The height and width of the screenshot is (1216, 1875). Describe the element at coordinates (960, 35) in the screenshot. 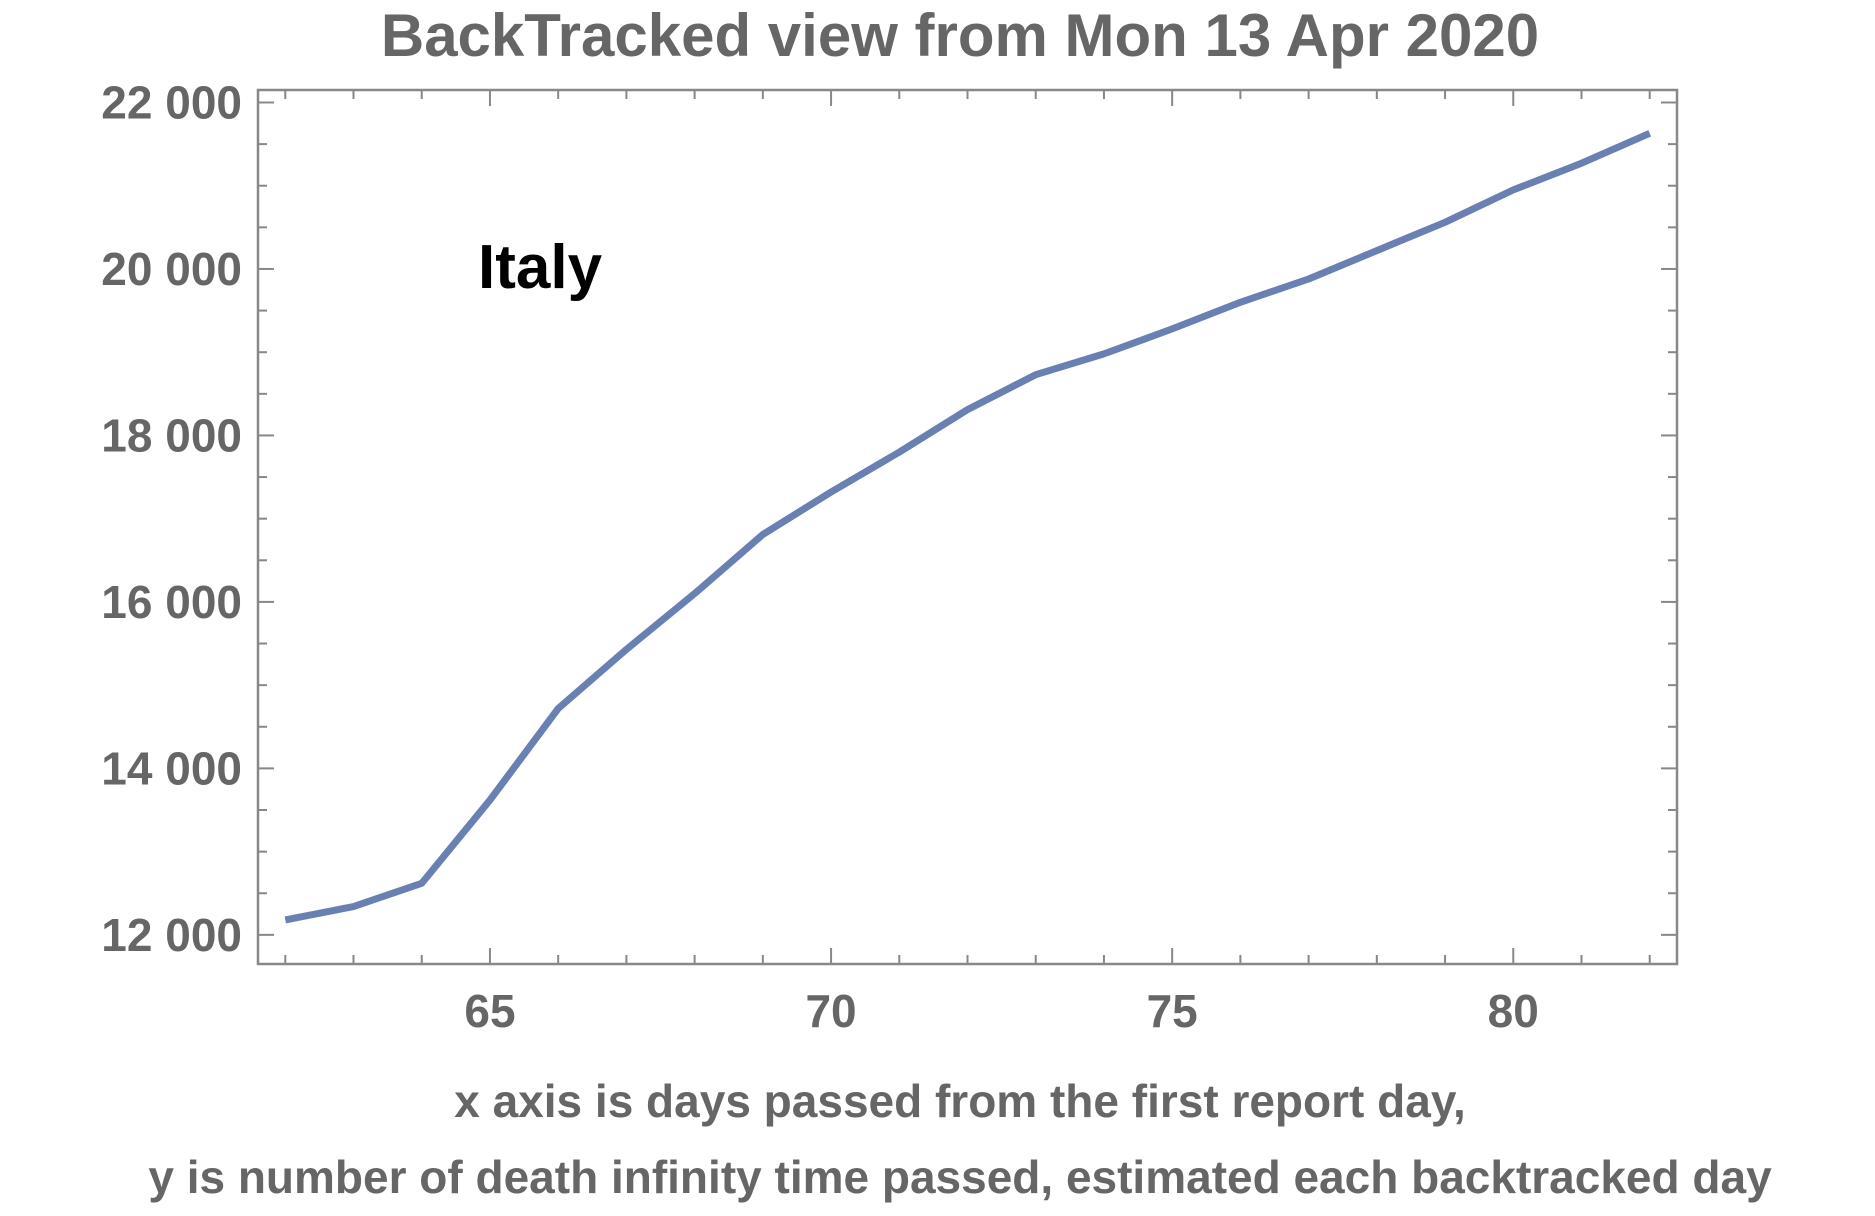

I see `chart-title: BackTracked view from Mon 13 Apr 2020` at that location.